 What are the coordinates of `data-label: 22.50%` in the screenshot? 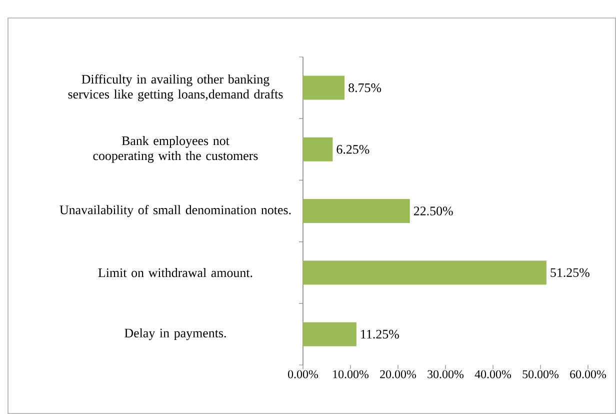 It's located at (433, 211).